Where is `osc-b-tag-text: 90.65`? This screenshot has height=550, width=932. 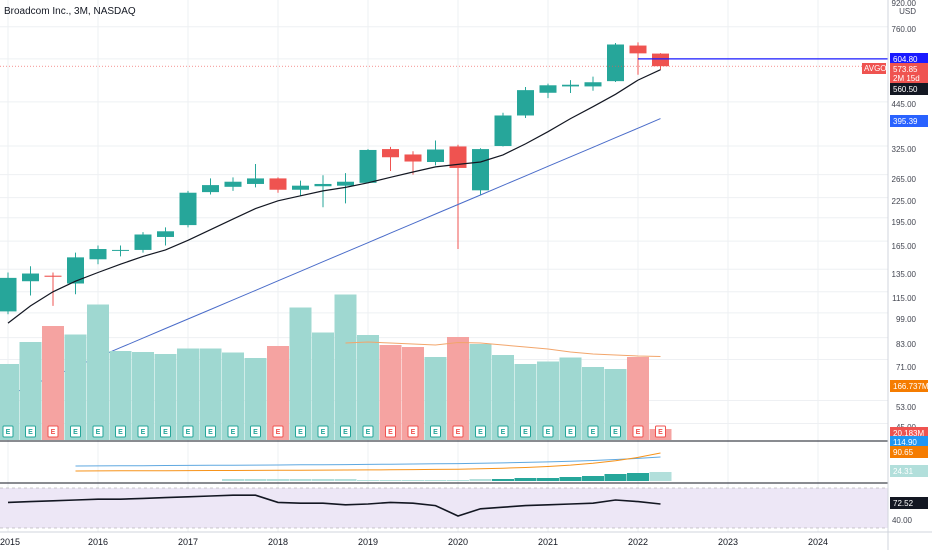 osc-b-tag-text: 90.65 is located at coordinates (903, 452).